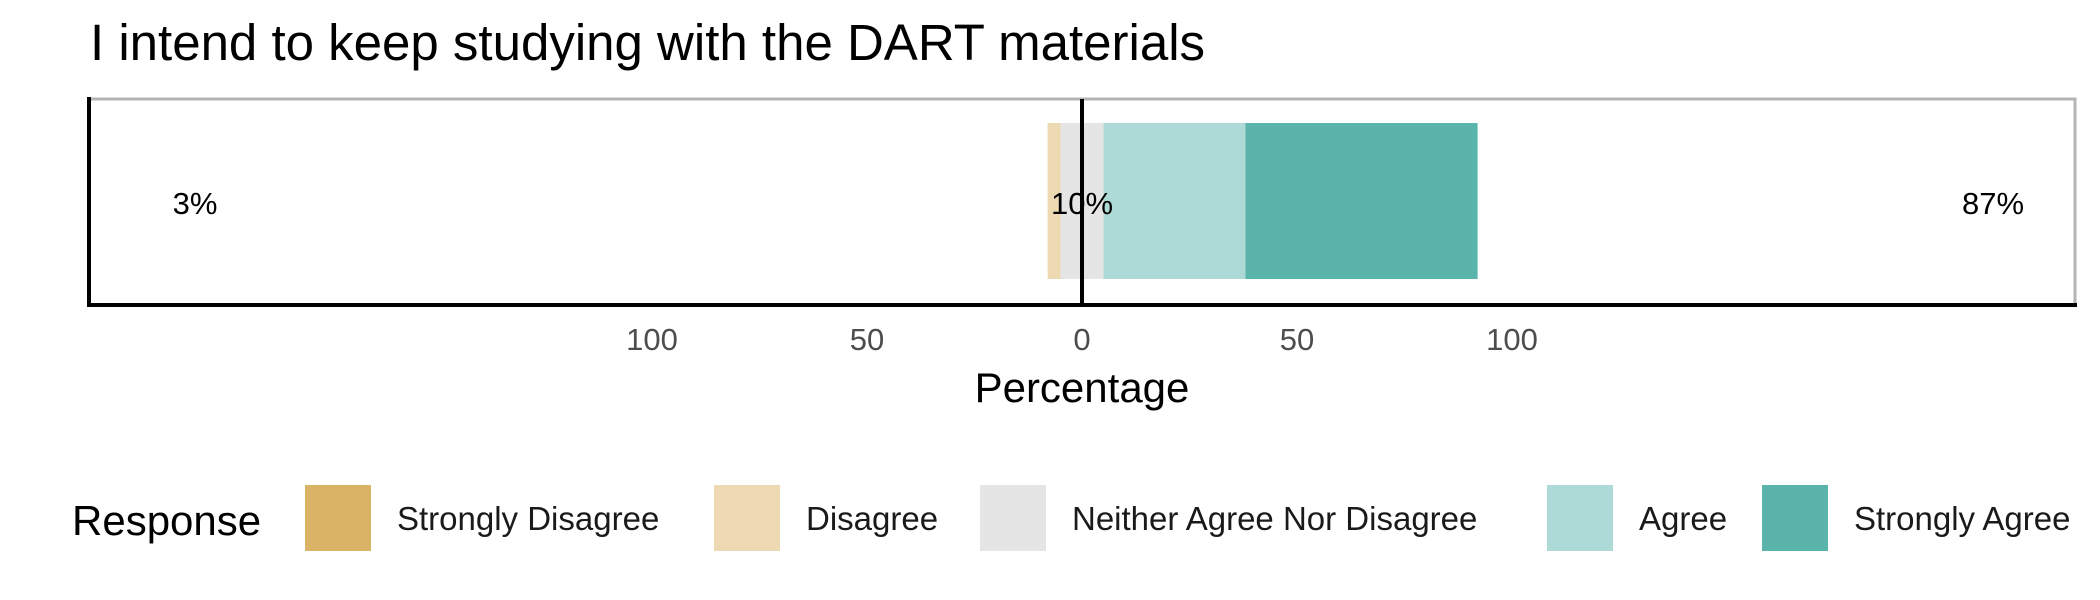 This screenshot has height=600, width=2100. Describe the element at coordinates (195, 203) in the screenshot. I see `pct-label-low: 3%` at that location.